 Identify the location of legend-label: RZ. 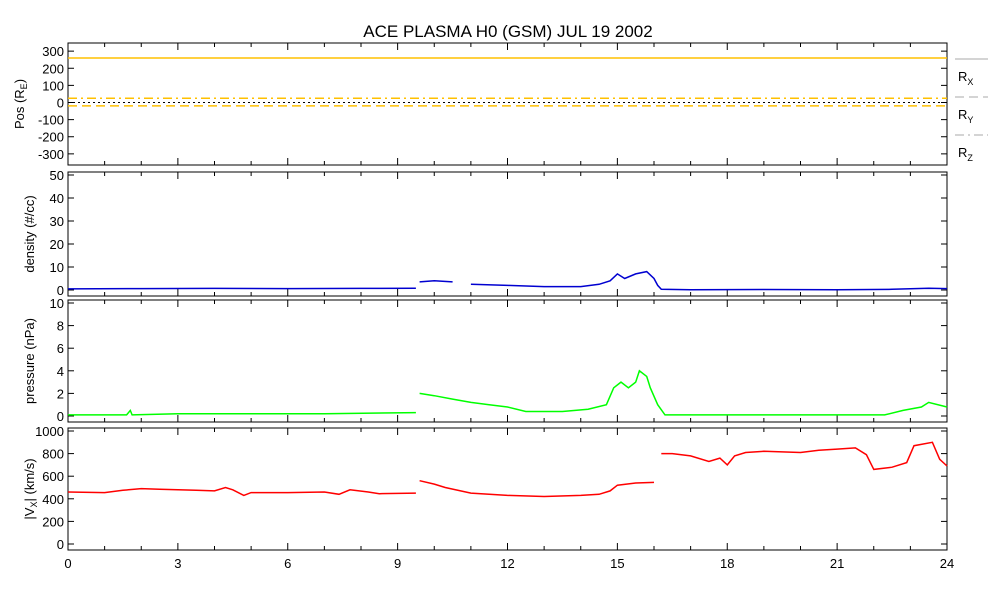
(965, 154).